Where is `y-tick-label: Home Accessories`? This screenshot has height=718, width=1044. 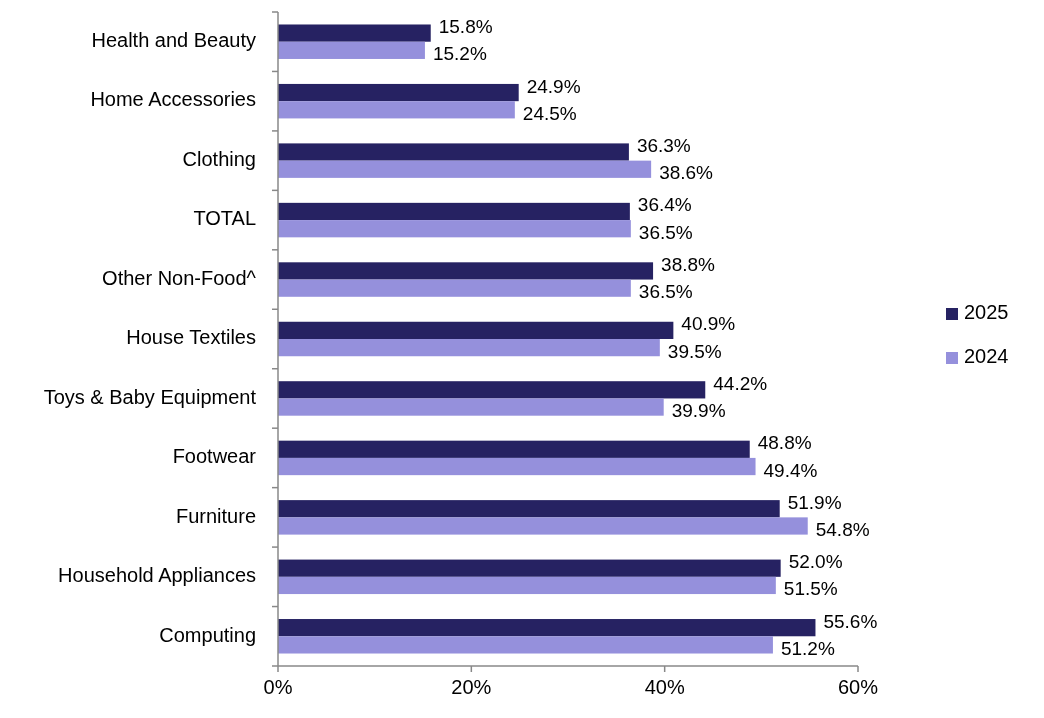 y-tick-label: Home Accessories is located at coordinates (173, 99).